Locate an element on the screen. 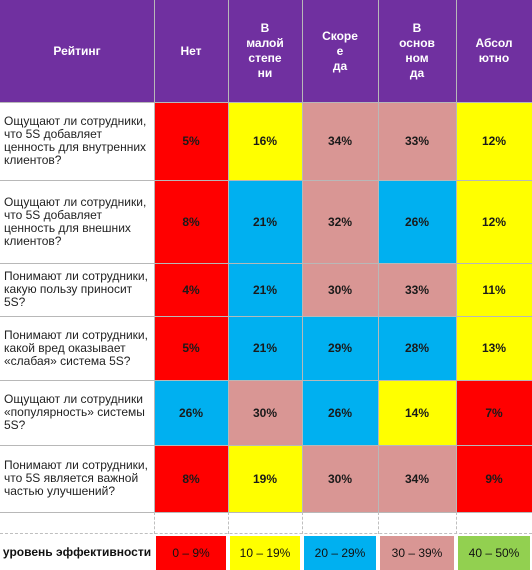 This screenshot has height=570, width=532. value-cell: 13% is located at coordinates (494, 348).